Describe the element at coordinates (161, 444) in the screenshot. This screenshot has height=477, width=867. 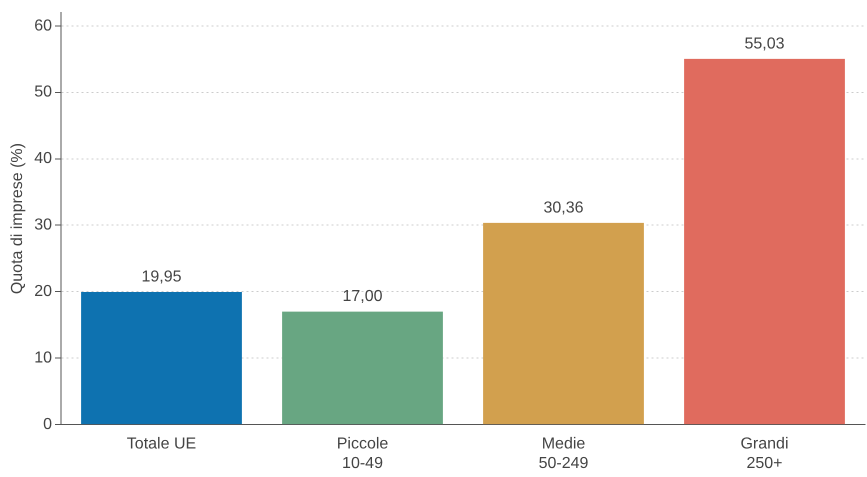
I see `x-tick-label: Totale UE` at that location.